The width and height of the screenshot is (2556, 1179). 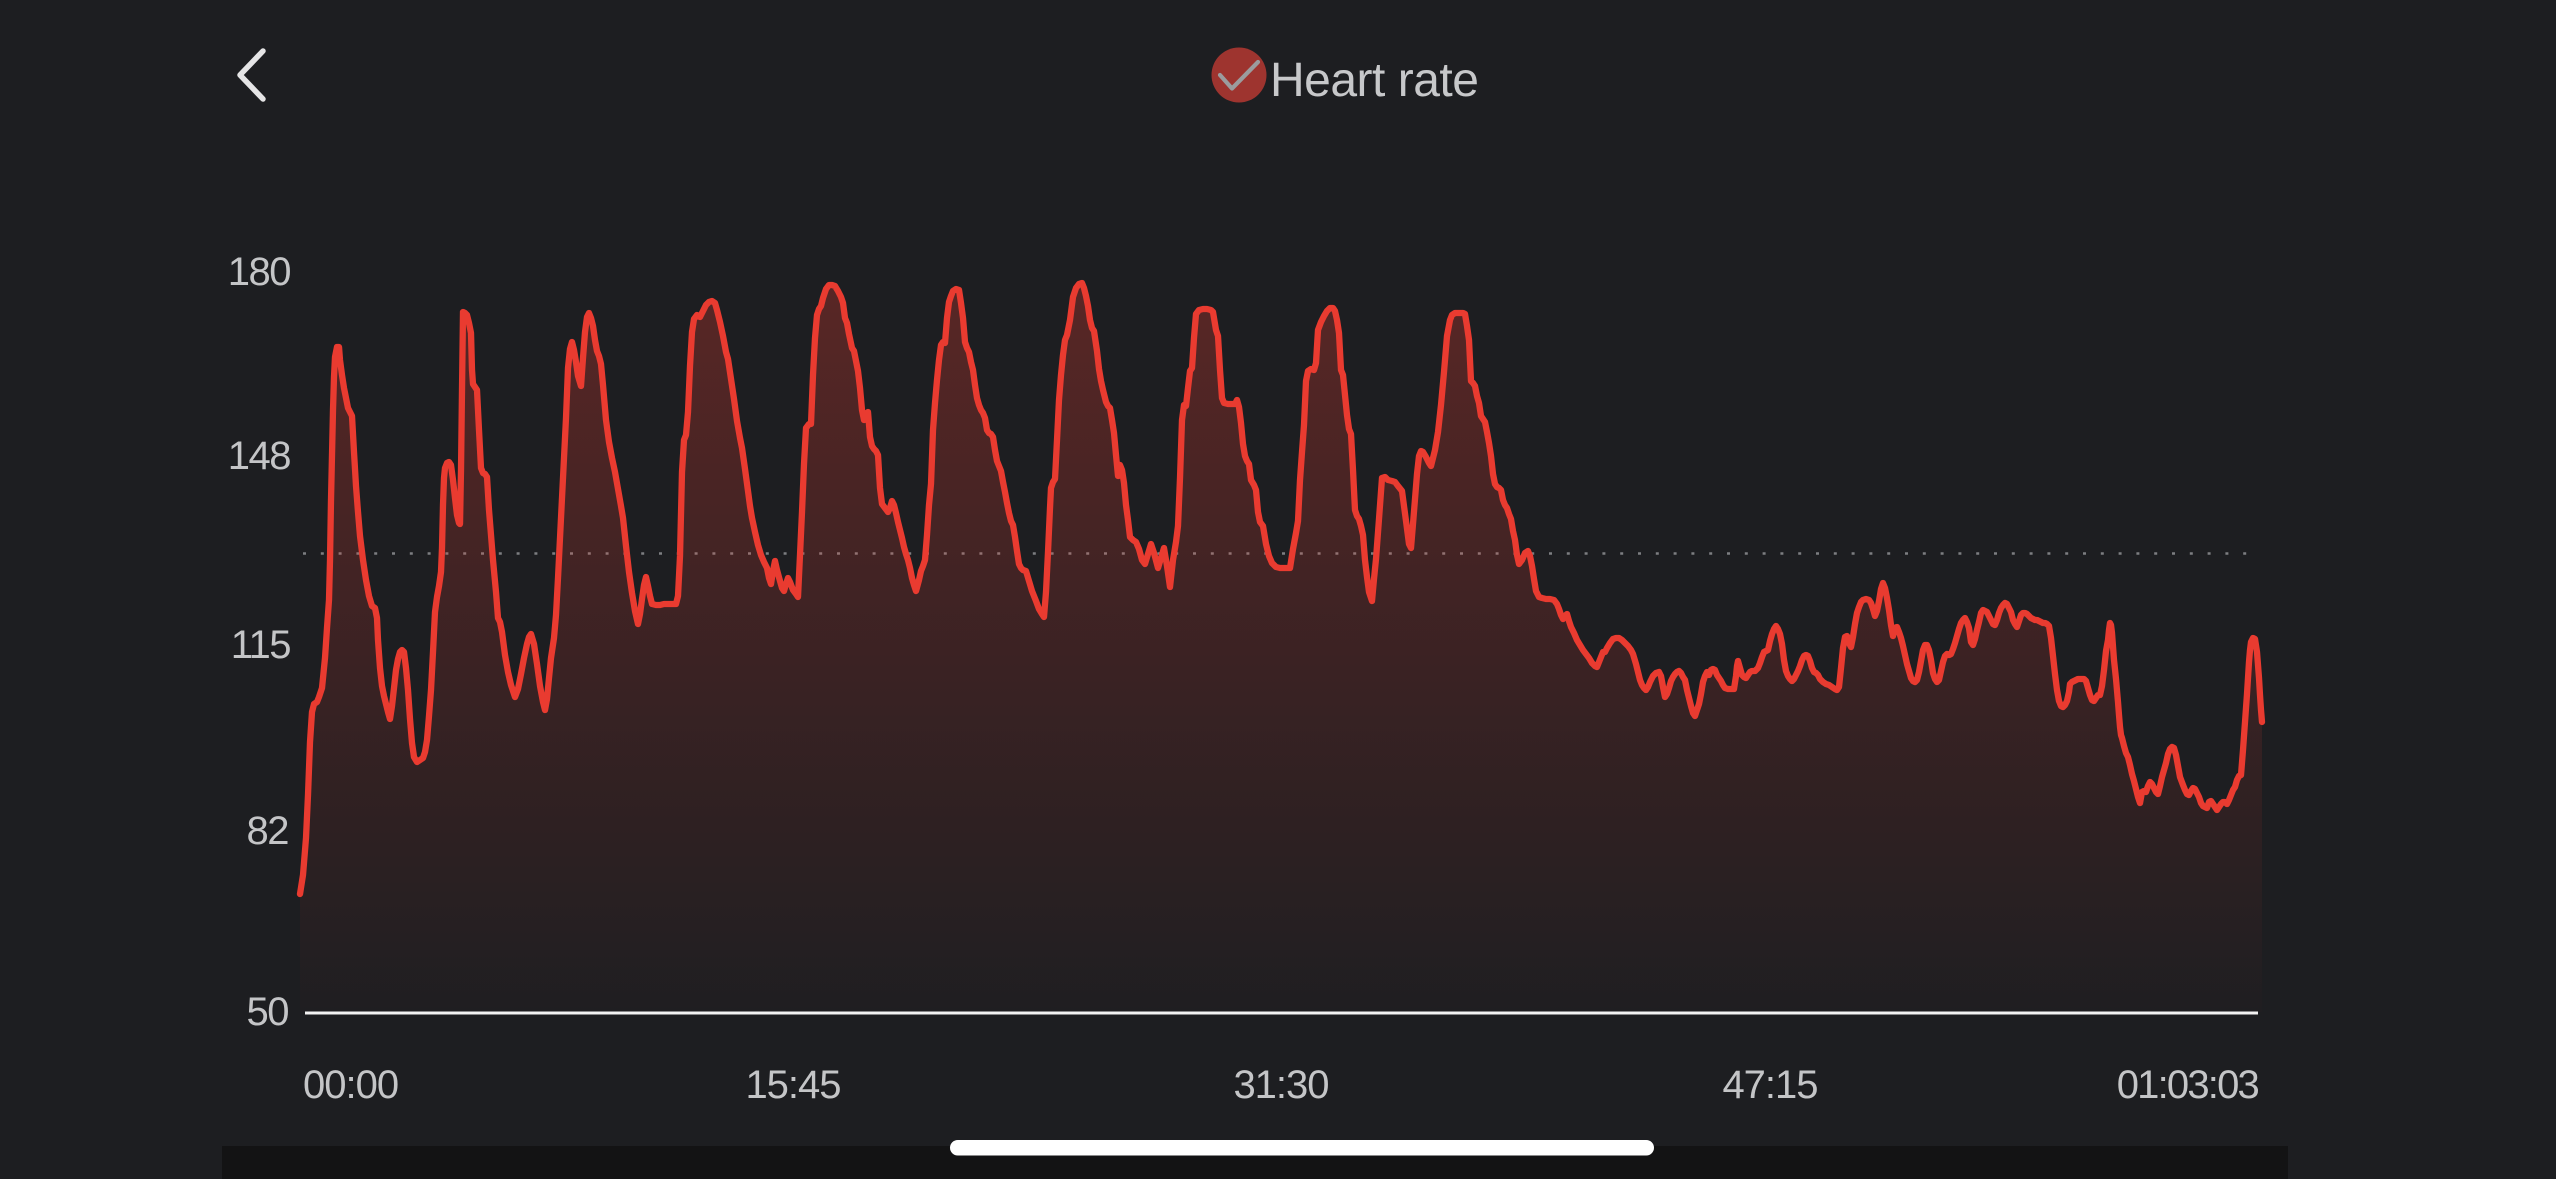 What do you see at coordinates (350, 1085) in the screenshot?
I see `svg-text: 00:00` at bounding box center [350, 1085].